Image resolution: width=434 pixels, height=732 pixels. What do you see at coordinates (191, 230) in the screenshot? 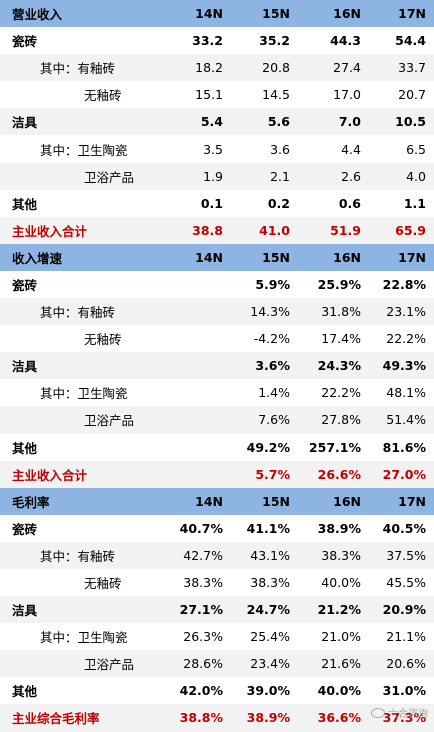
I see `cell-value: 38.8` at bounding box center [191, 230].